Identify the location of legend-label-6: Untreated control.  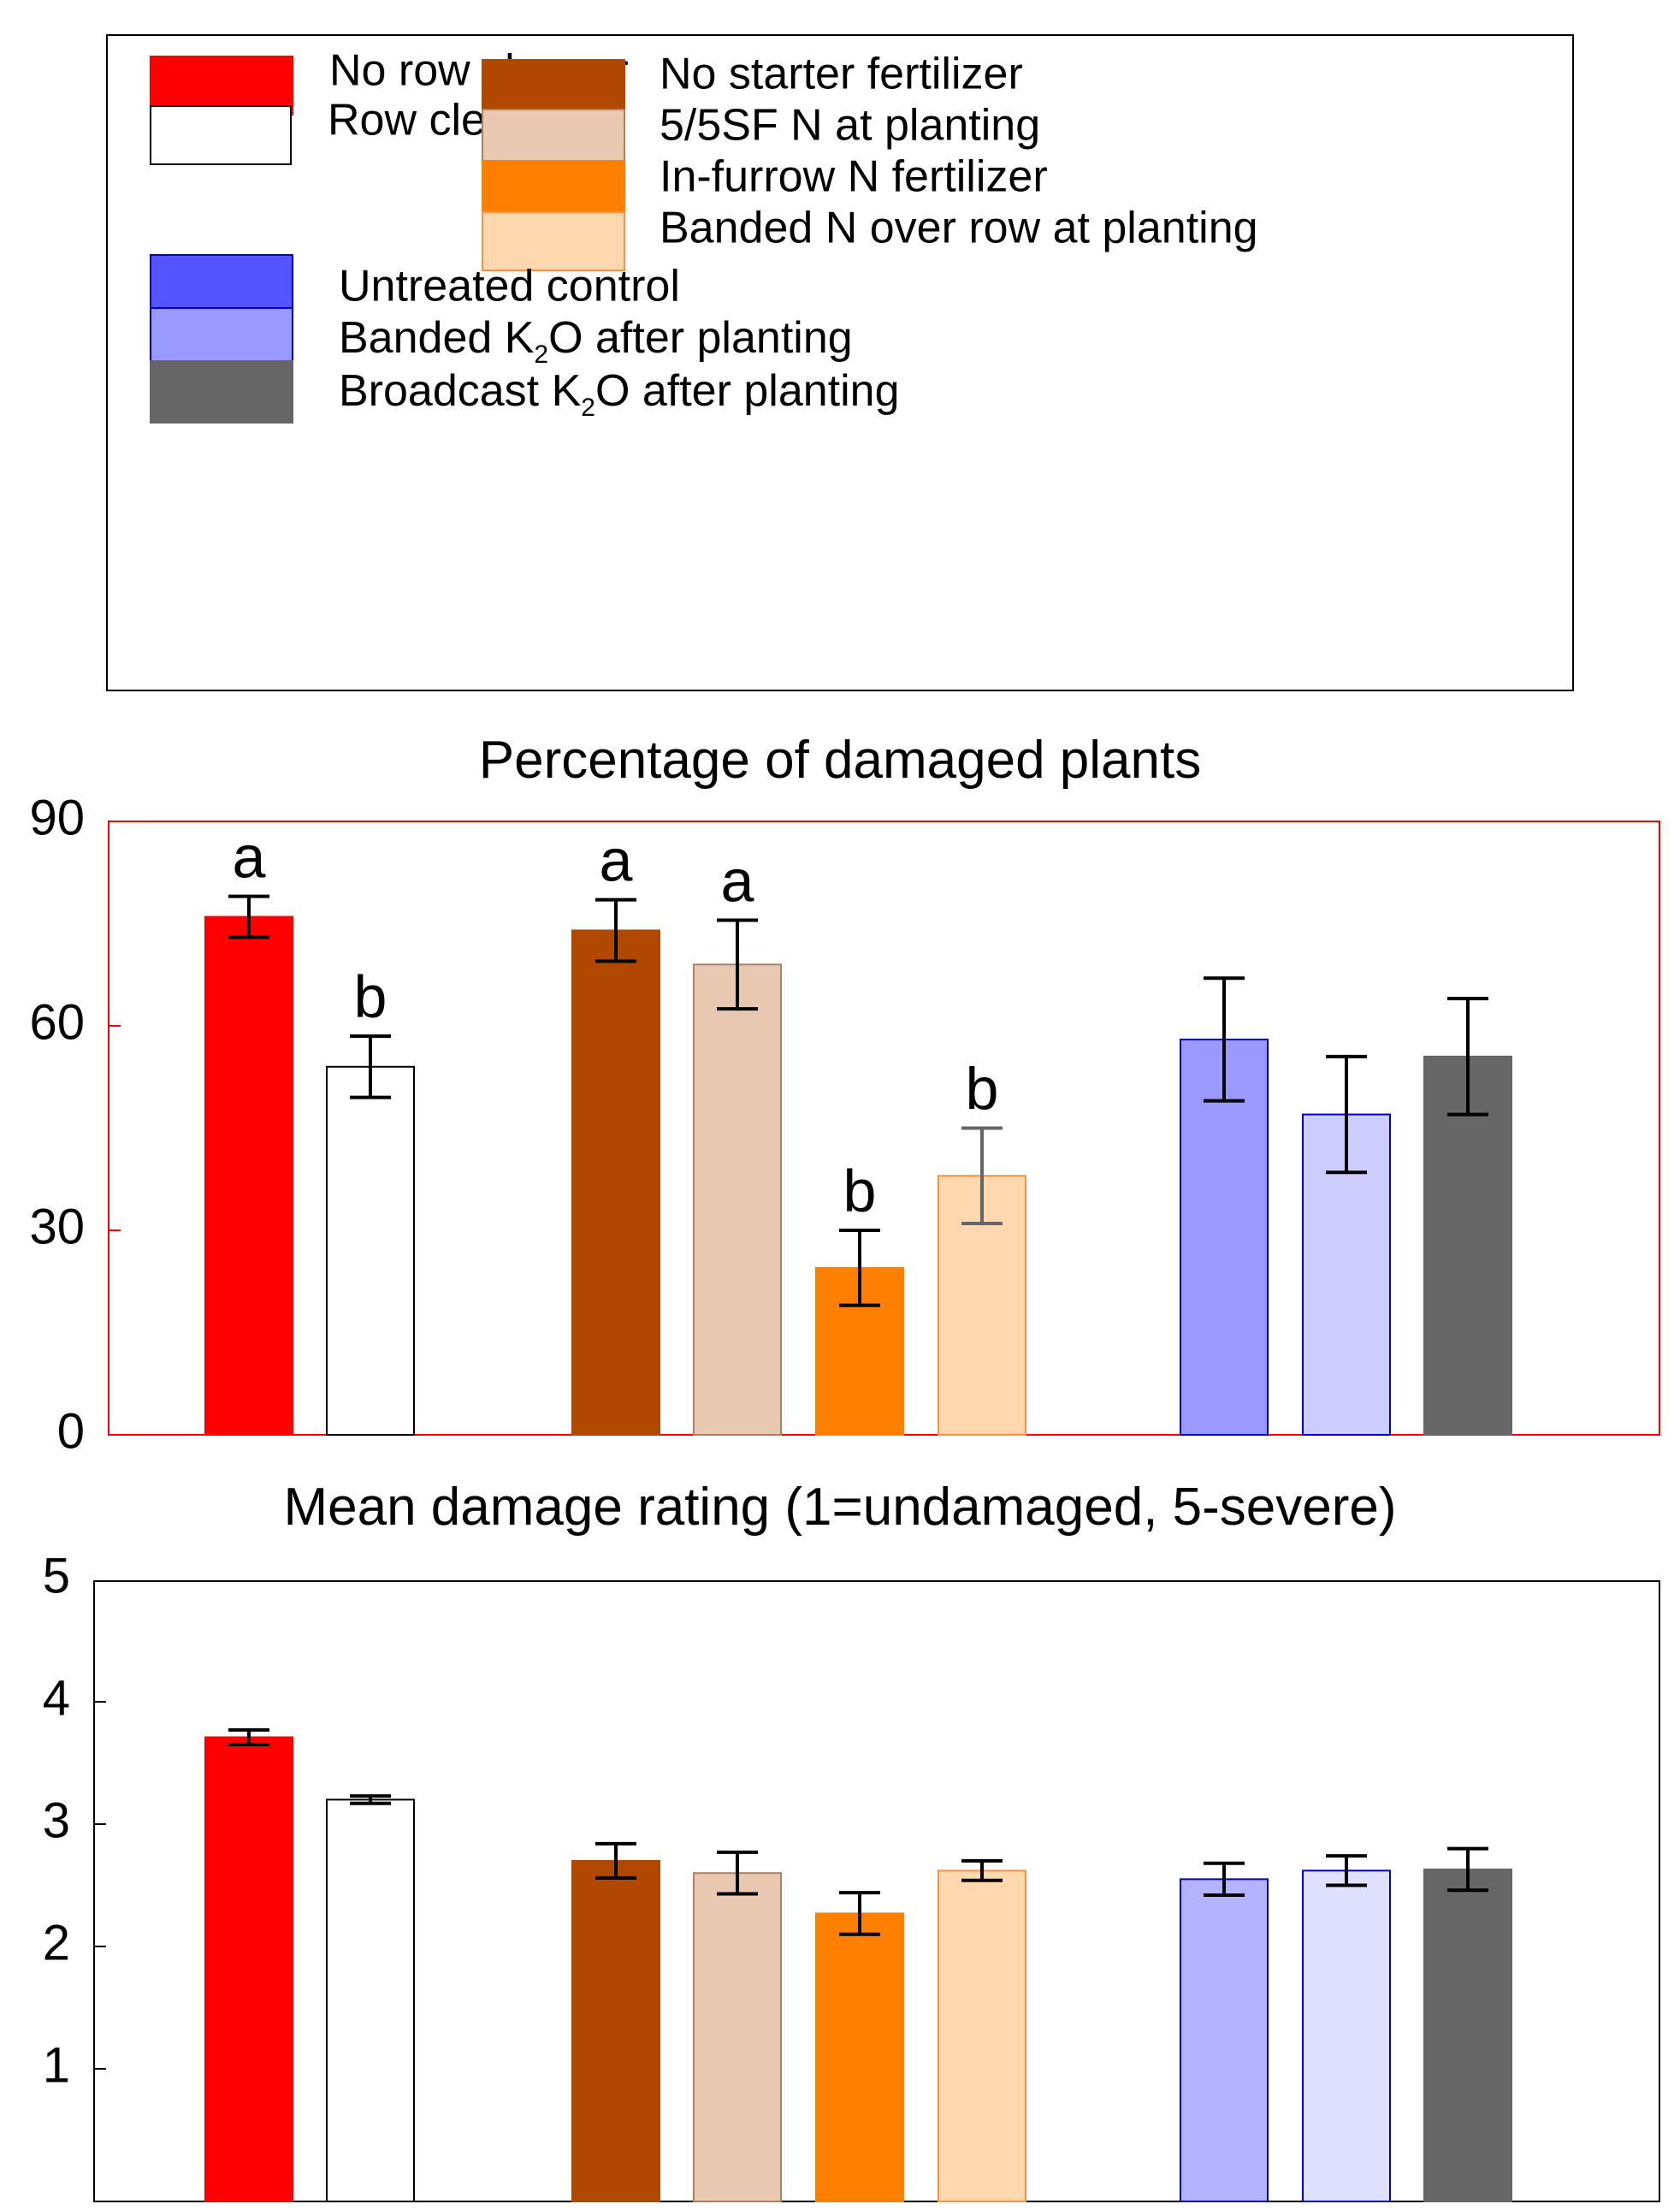
(510, 286).